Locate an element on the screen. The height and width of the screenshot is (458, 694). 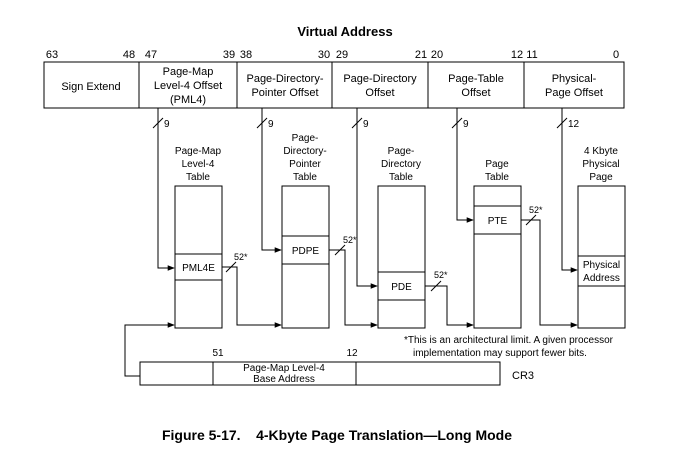
field-sign-extend is located at coordinates (91, 85).